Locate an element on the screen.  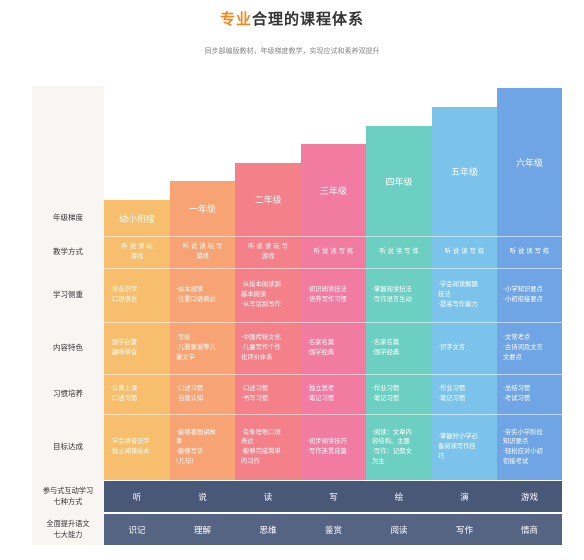
page-title: 专业合理的课程体系 is located at coordinates (292, 18).